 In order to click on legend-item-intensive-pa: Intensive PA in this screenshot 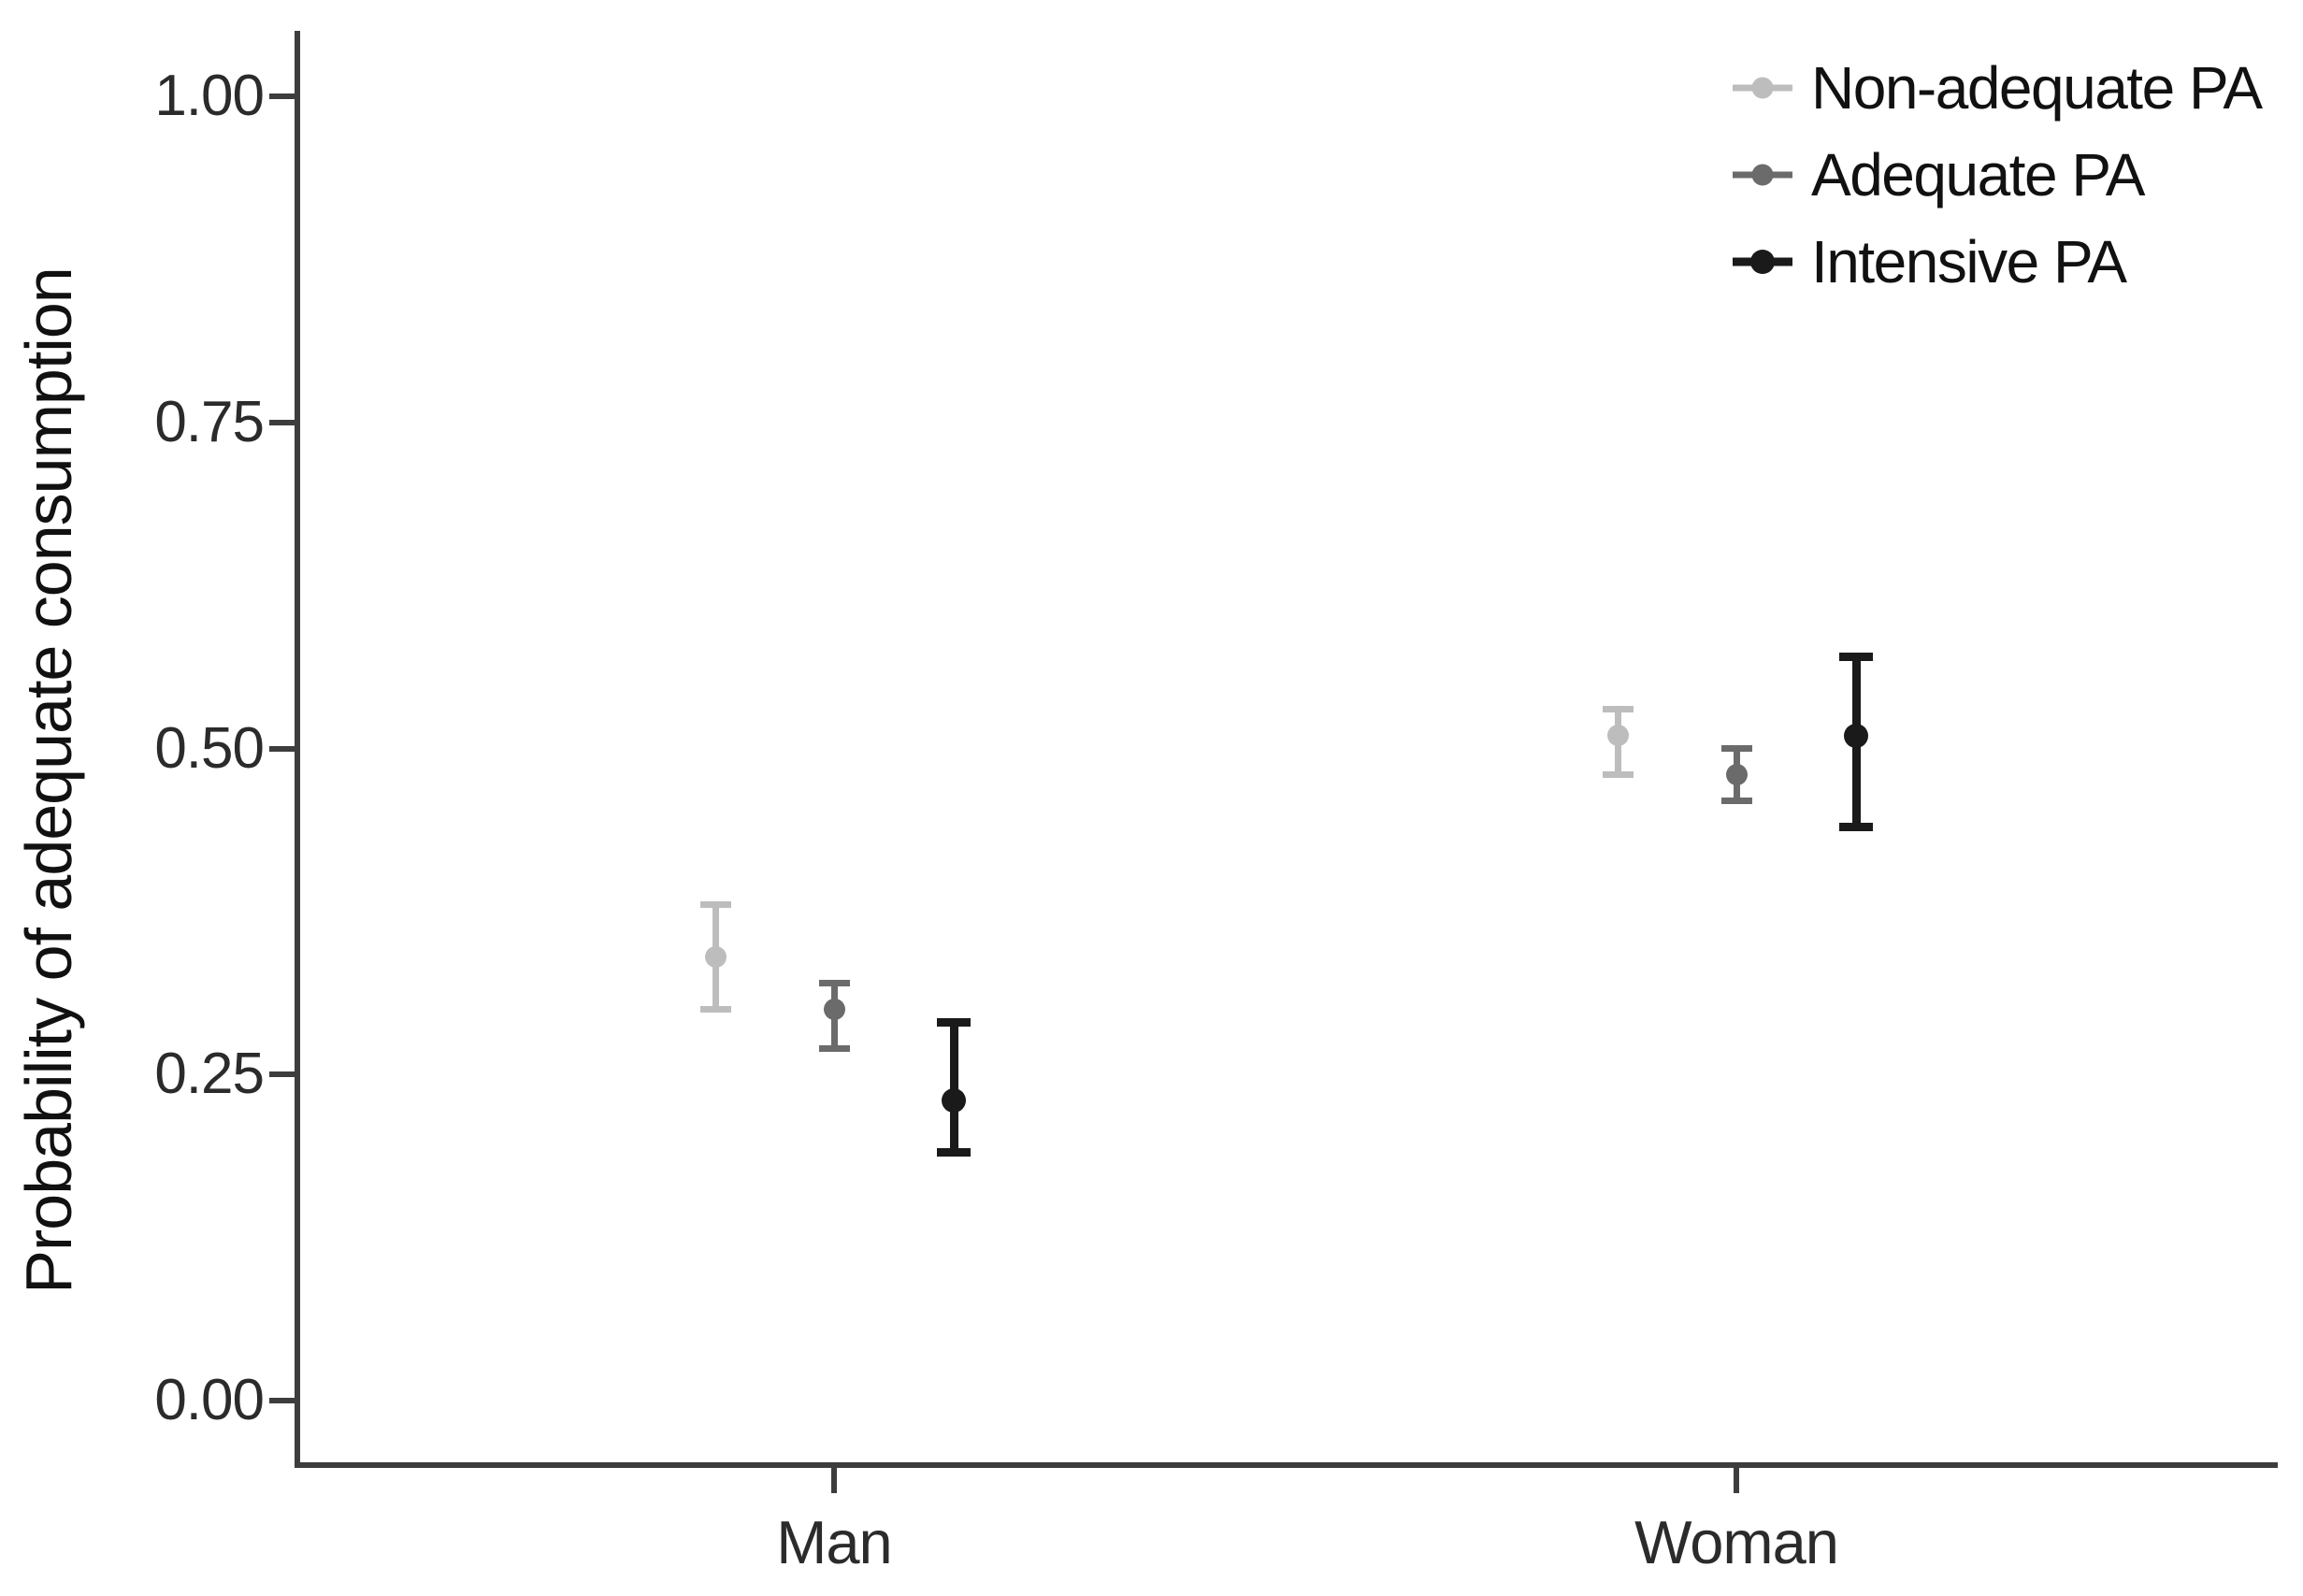, I will do `click(1997, 261)`.